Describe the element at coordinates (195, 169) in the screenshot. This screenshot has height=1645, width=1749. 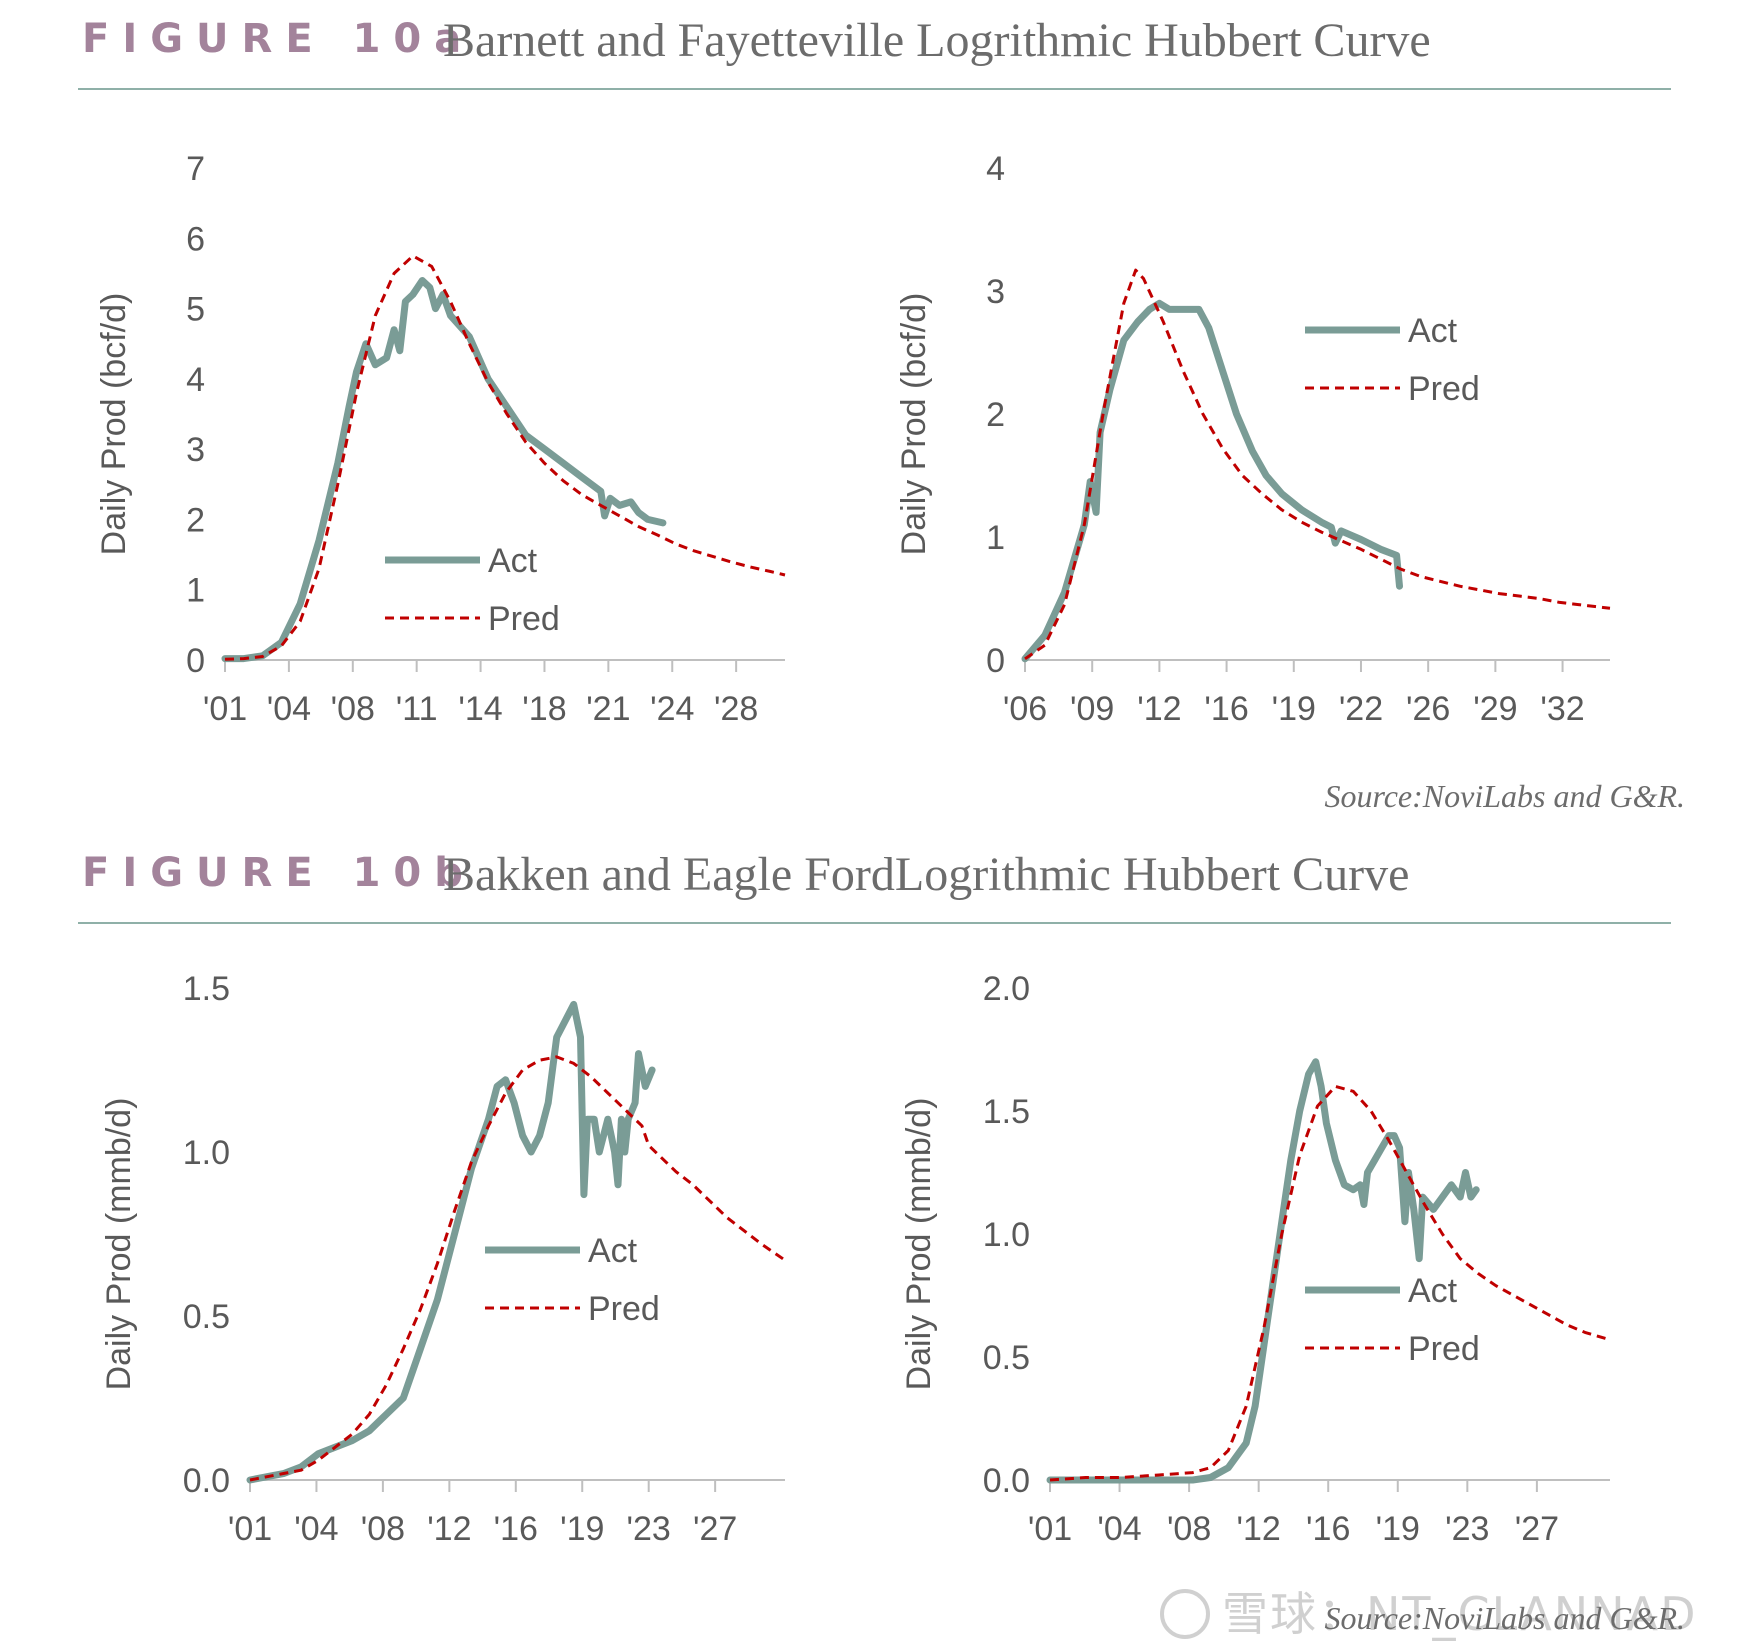
I see `y-tick-label: 7` at that location.